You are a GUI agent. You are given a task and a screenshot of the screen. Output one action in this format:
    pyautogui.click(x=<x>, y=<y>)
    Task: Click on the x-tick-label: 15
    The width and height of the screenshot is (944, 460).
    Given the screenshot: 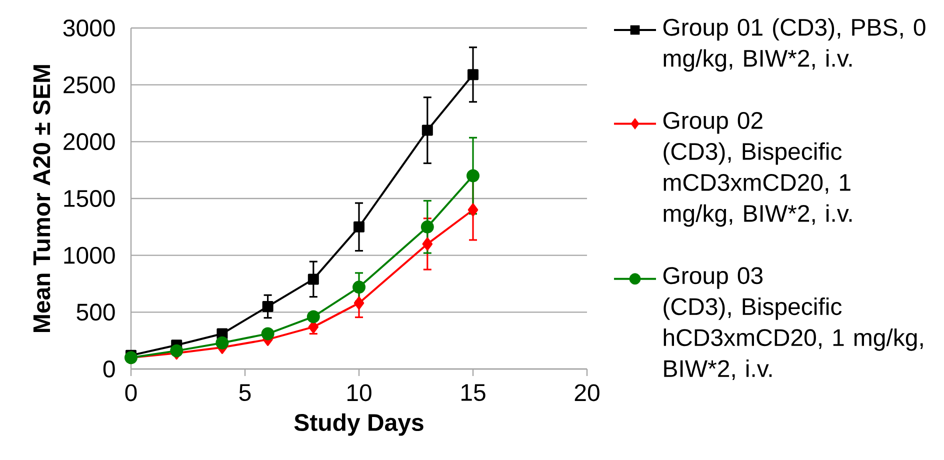 What is the action you would take?
    pyautogui.click(x=473, y=392)
    